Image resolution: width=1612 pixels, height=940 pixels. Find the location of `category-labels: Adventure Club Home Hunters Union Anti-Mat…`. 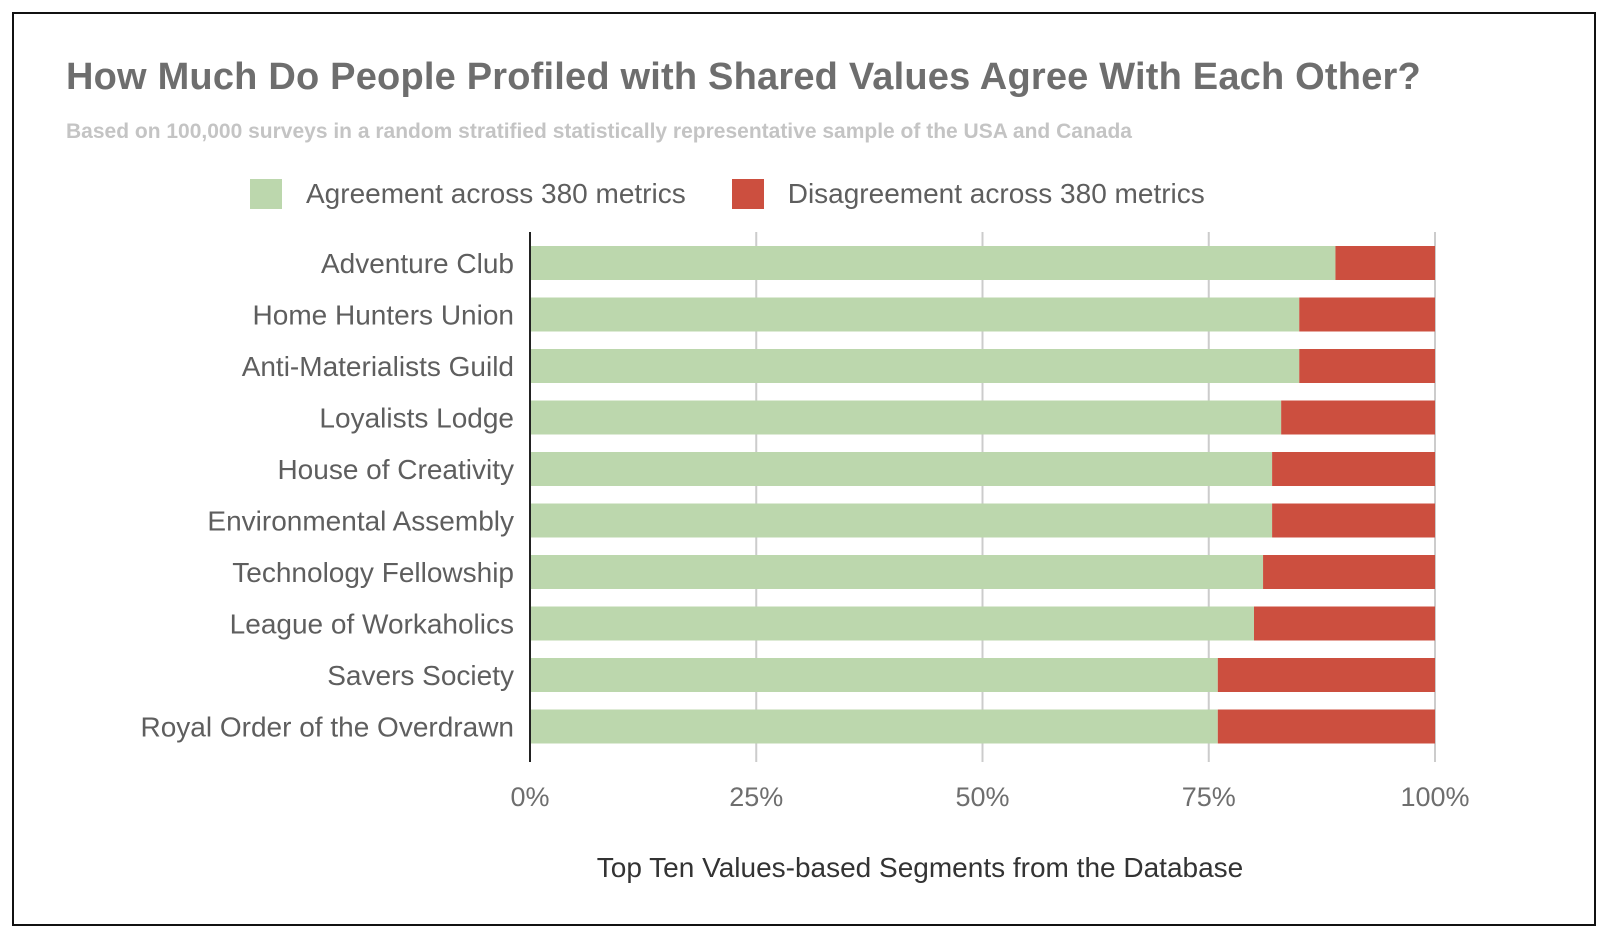

category-labels: Adventure Club Home Hunters Union Anti-Mat… is located at coordinates (328, 495).